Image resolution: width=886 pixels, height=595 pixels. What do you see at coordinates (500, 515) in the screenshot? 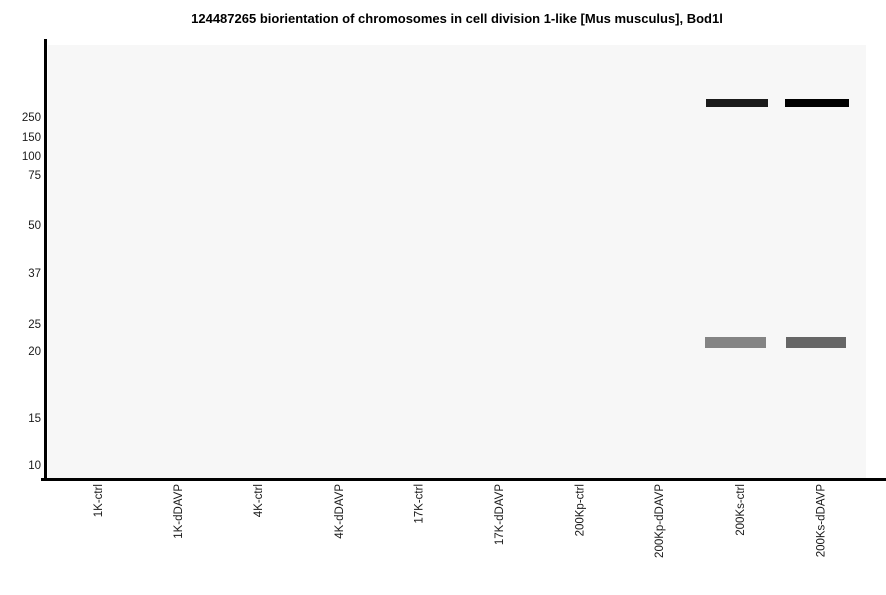
I see `x-tick-label-lane-6: 17K-dDAVP` at bounding box center [500, 515].